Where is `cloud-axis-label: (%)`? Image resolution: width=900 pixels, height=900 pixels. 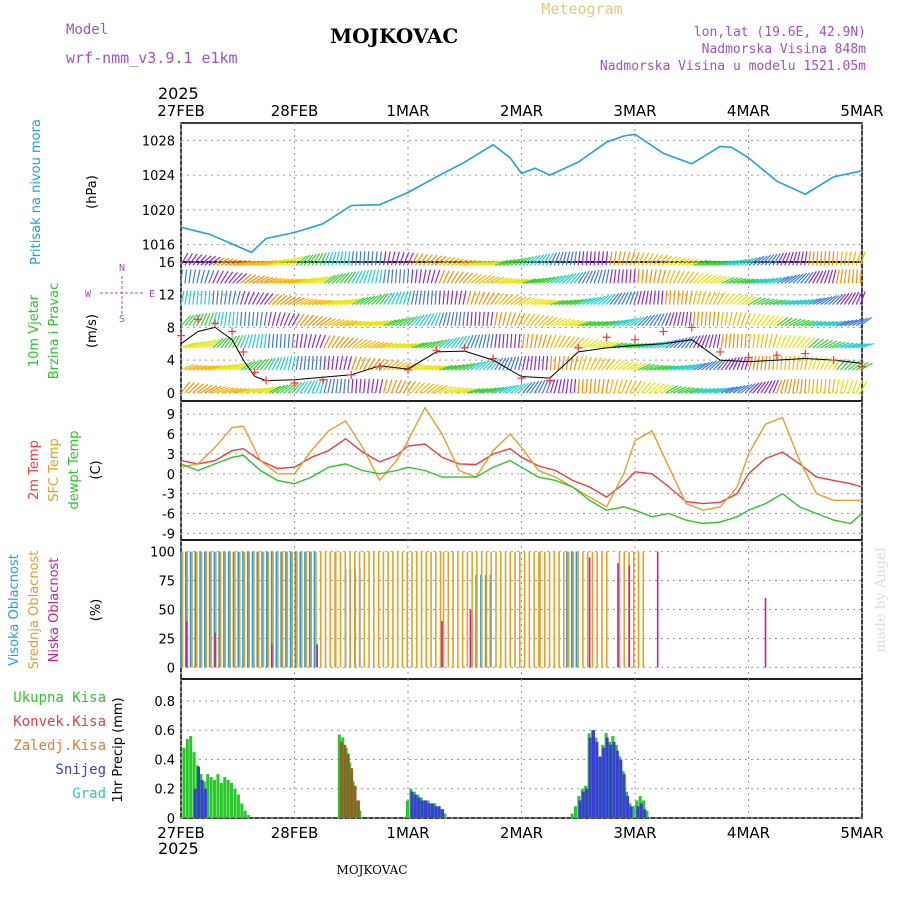 cloud-axis-label: (%) is located at coordinates (96, 610).